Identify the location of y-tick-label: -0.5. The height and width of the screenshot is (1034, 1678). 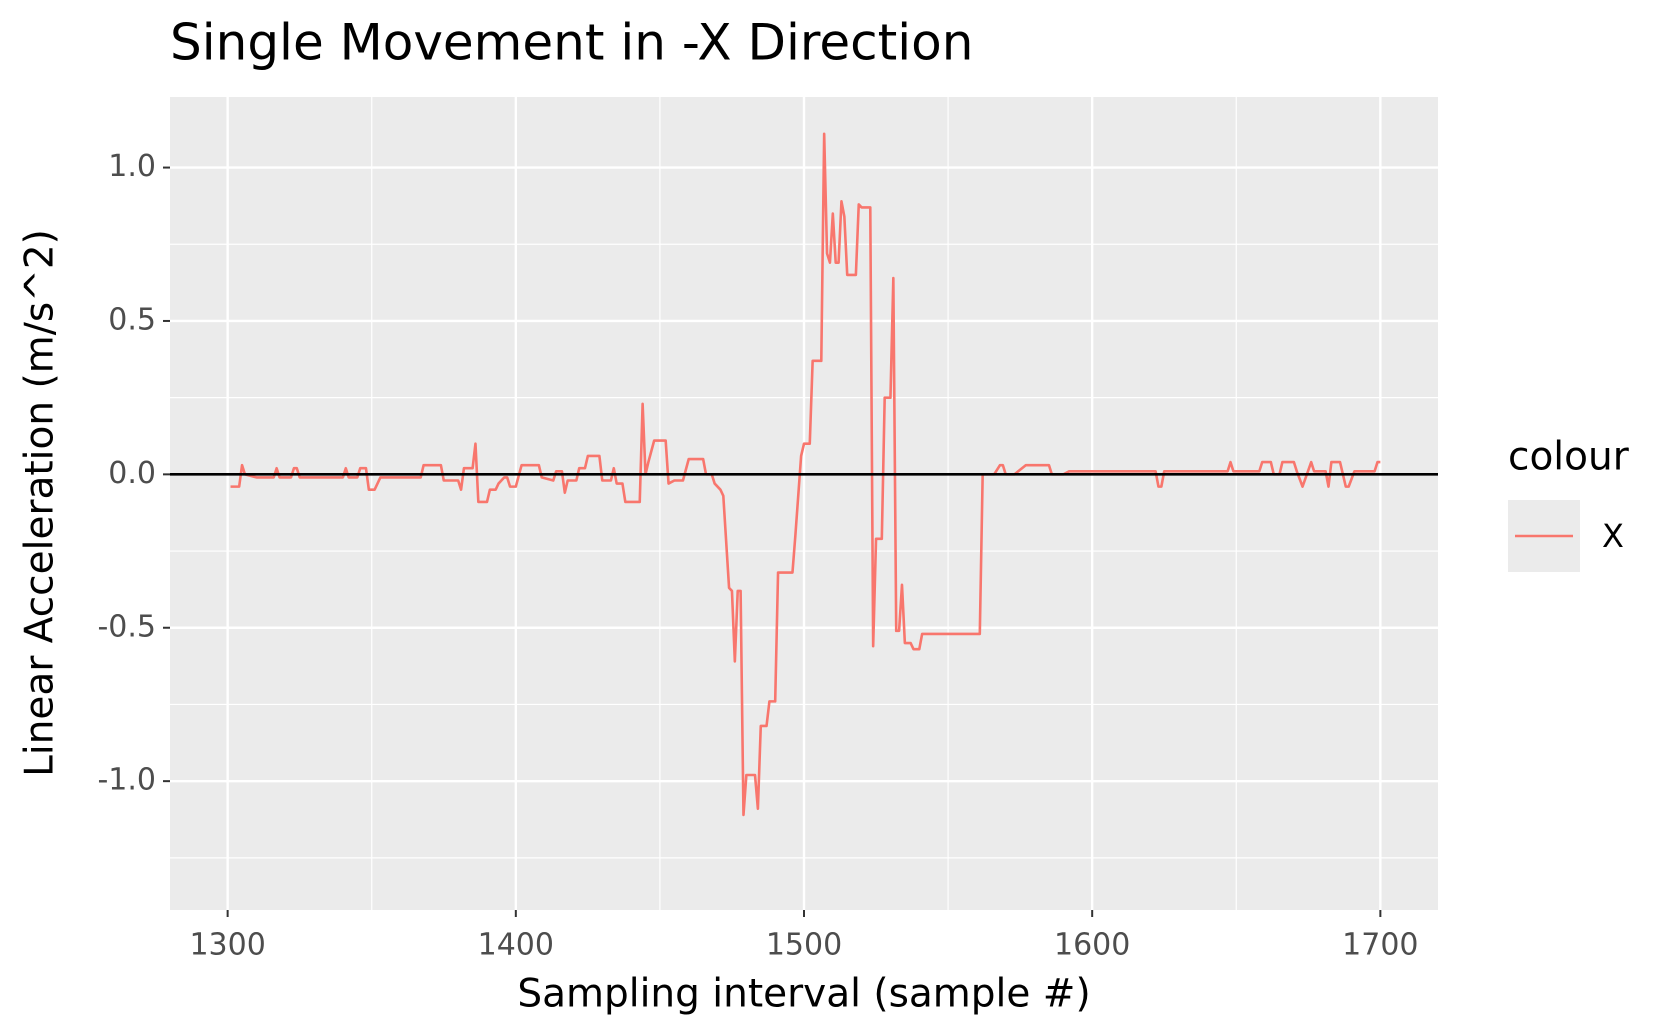
(126, 626).